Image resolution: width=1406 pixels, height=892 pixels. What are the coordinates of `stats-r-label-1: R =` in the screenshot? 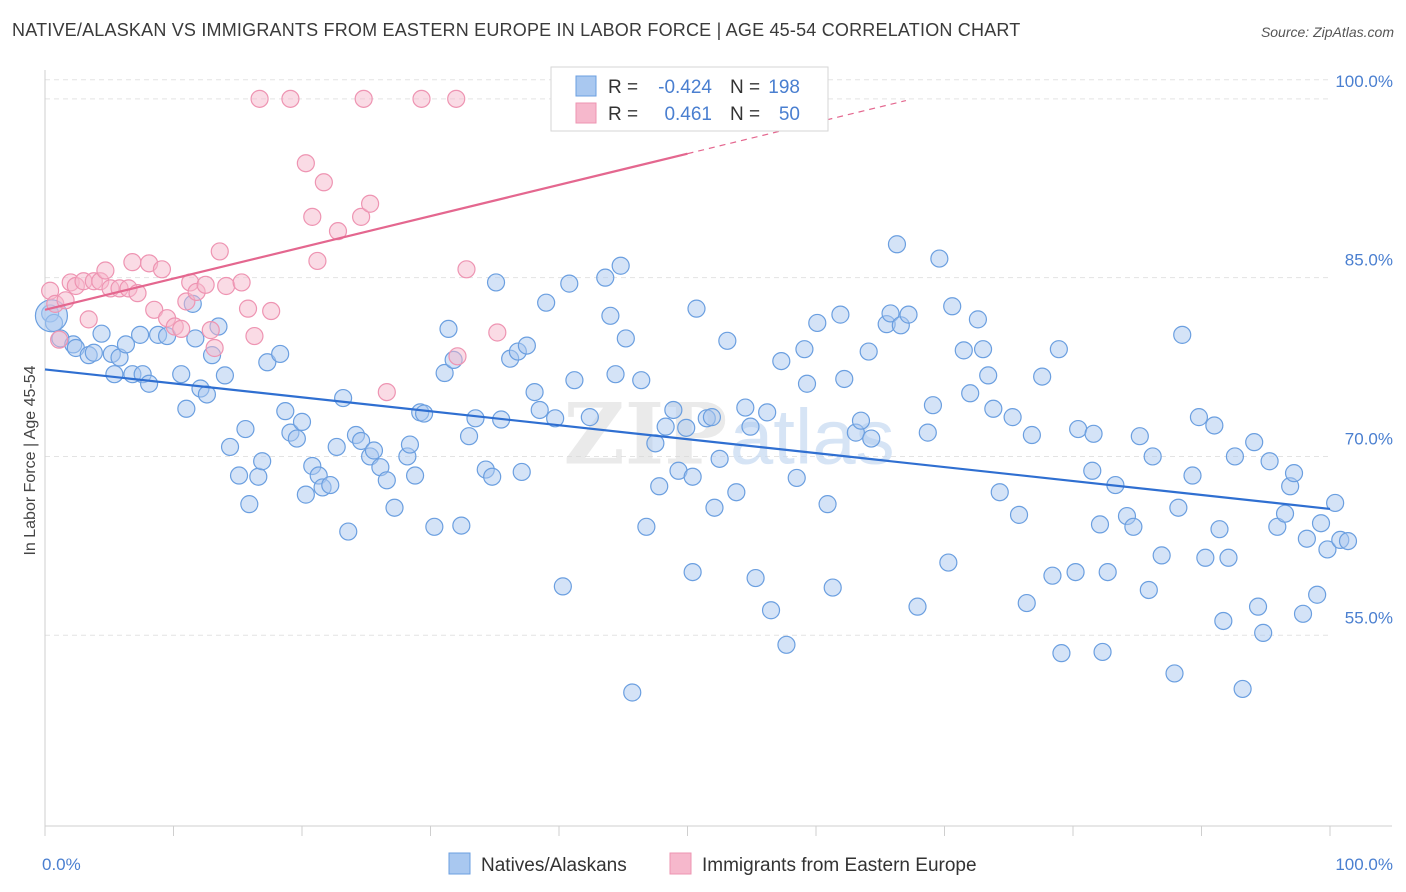 It's located at (623, 87).